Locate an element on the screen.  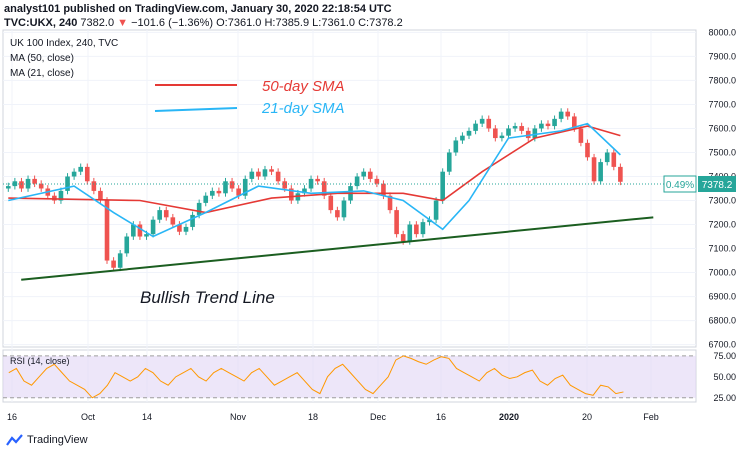
symbol: TVC:UKX, 240 is located at coordinates (41, 23).